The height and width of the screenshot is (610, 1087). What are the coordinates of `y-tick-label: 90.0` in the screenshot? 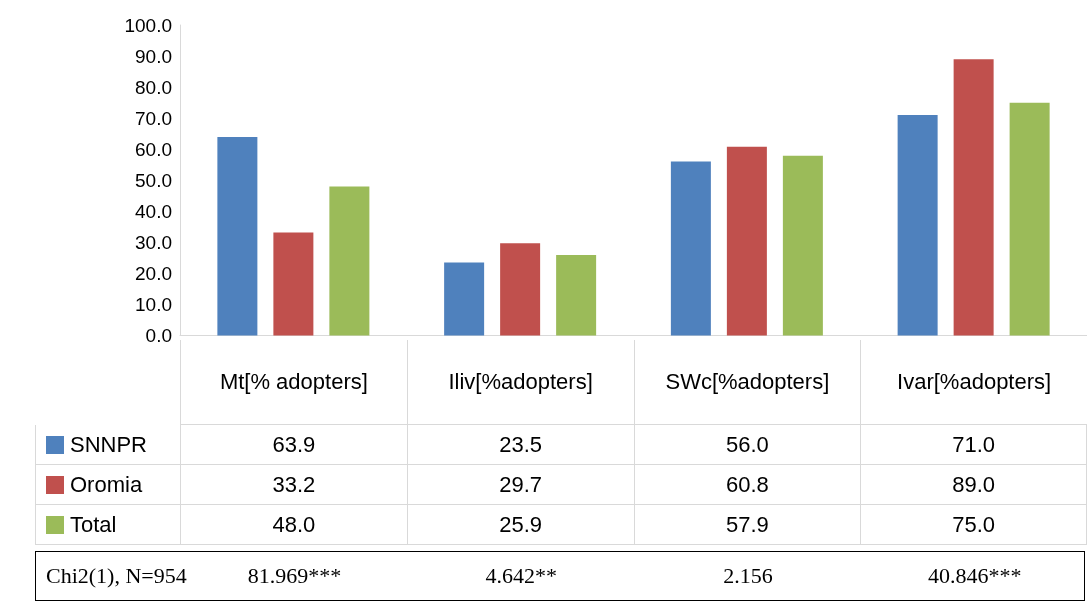 It's located at (153, 56).